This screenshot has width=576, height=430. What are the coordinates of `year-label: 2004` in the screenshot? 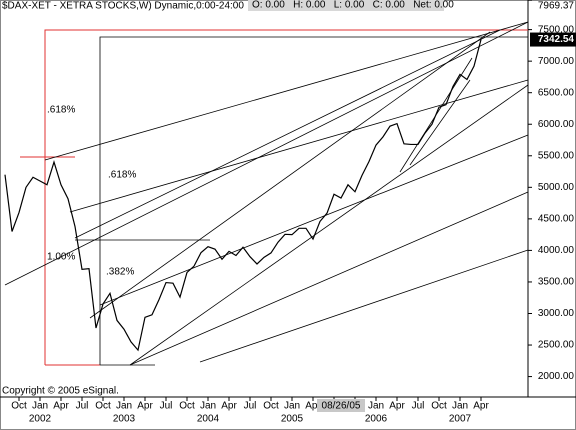 It's located at (208, 419).